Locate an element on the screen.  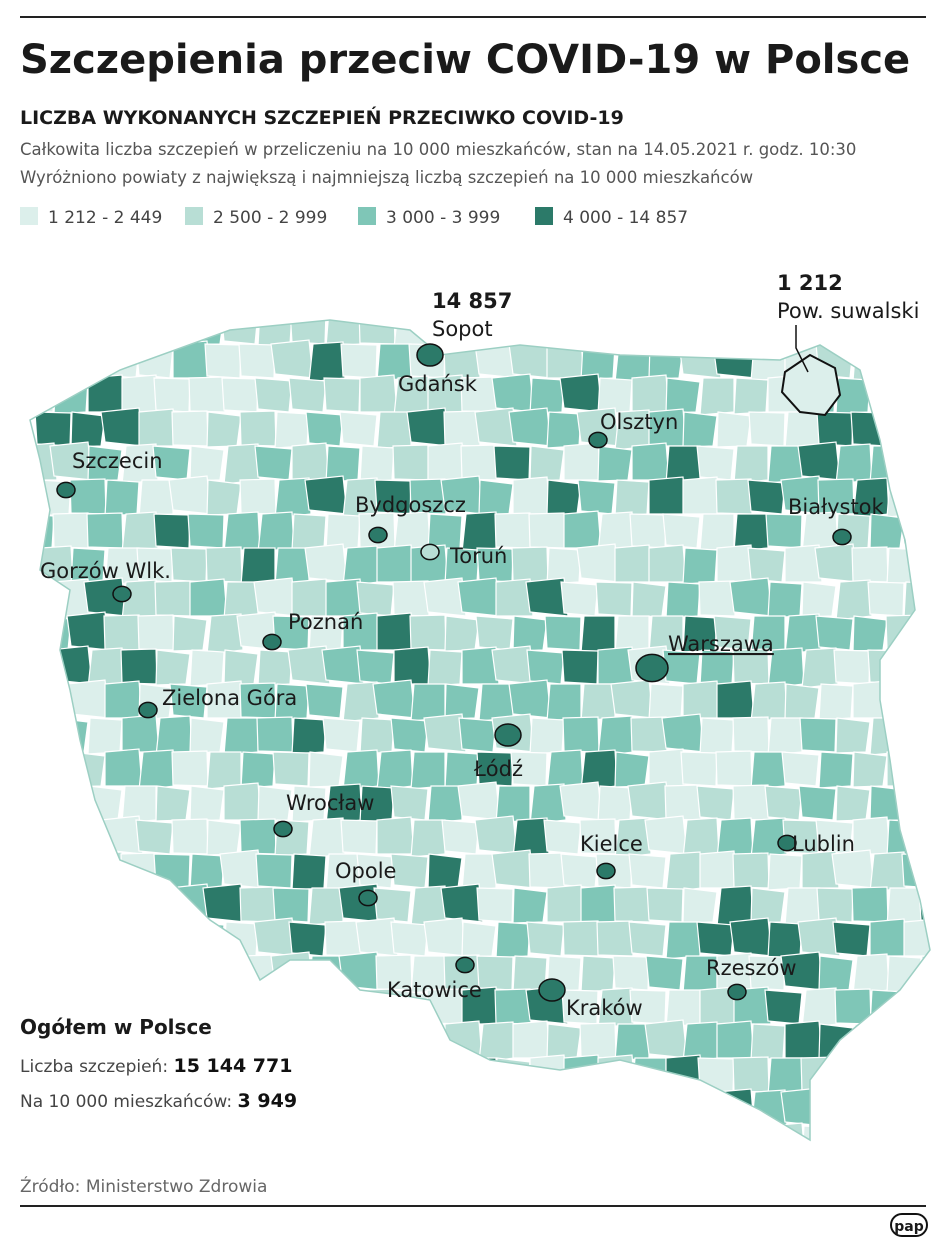
summary-value: 15 144 771 is located at coordinates (232, 1066).